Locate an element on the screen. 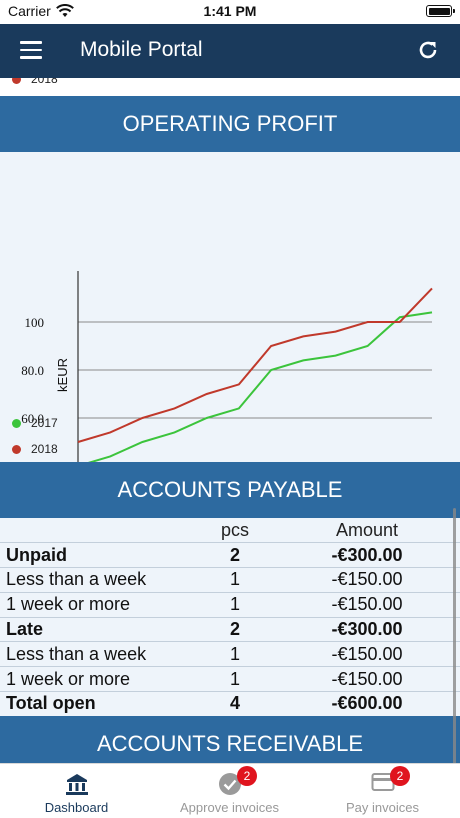 The width and height of the screenshot is (460, 818). hamburger-menu-icon is located at coordinates (31, 50).